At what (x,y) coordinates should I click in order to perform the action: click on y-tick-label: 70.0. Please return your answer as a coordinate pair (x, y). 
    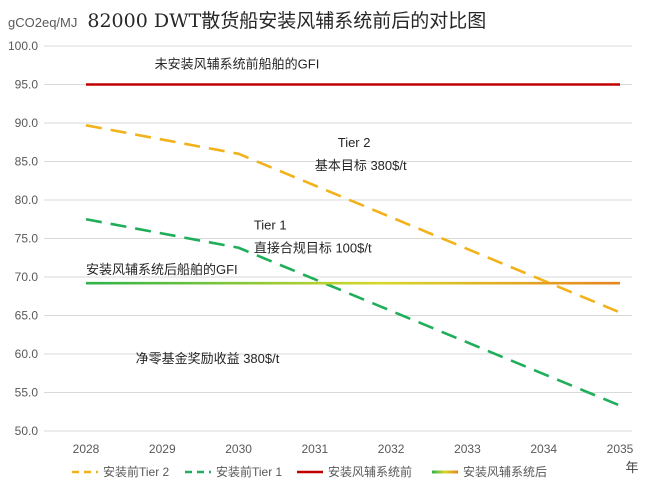
    Looking at the image, I should click on (27, 277).